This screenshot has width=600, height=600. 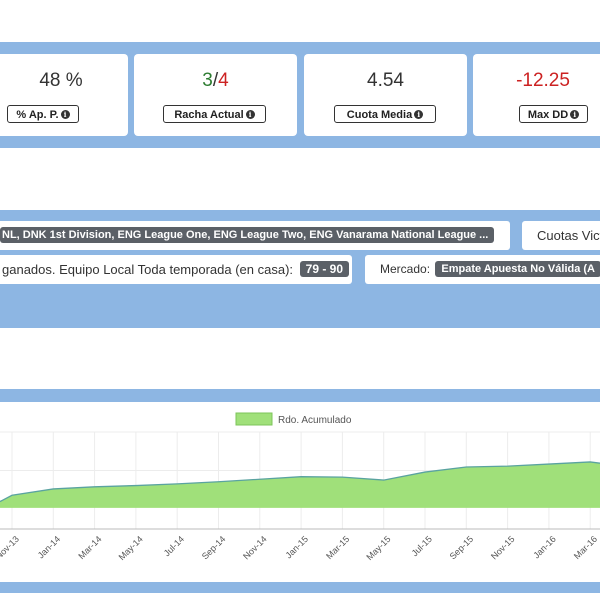 I want to click on x-tick-label: Sep-14, so click(x=214, y=548).